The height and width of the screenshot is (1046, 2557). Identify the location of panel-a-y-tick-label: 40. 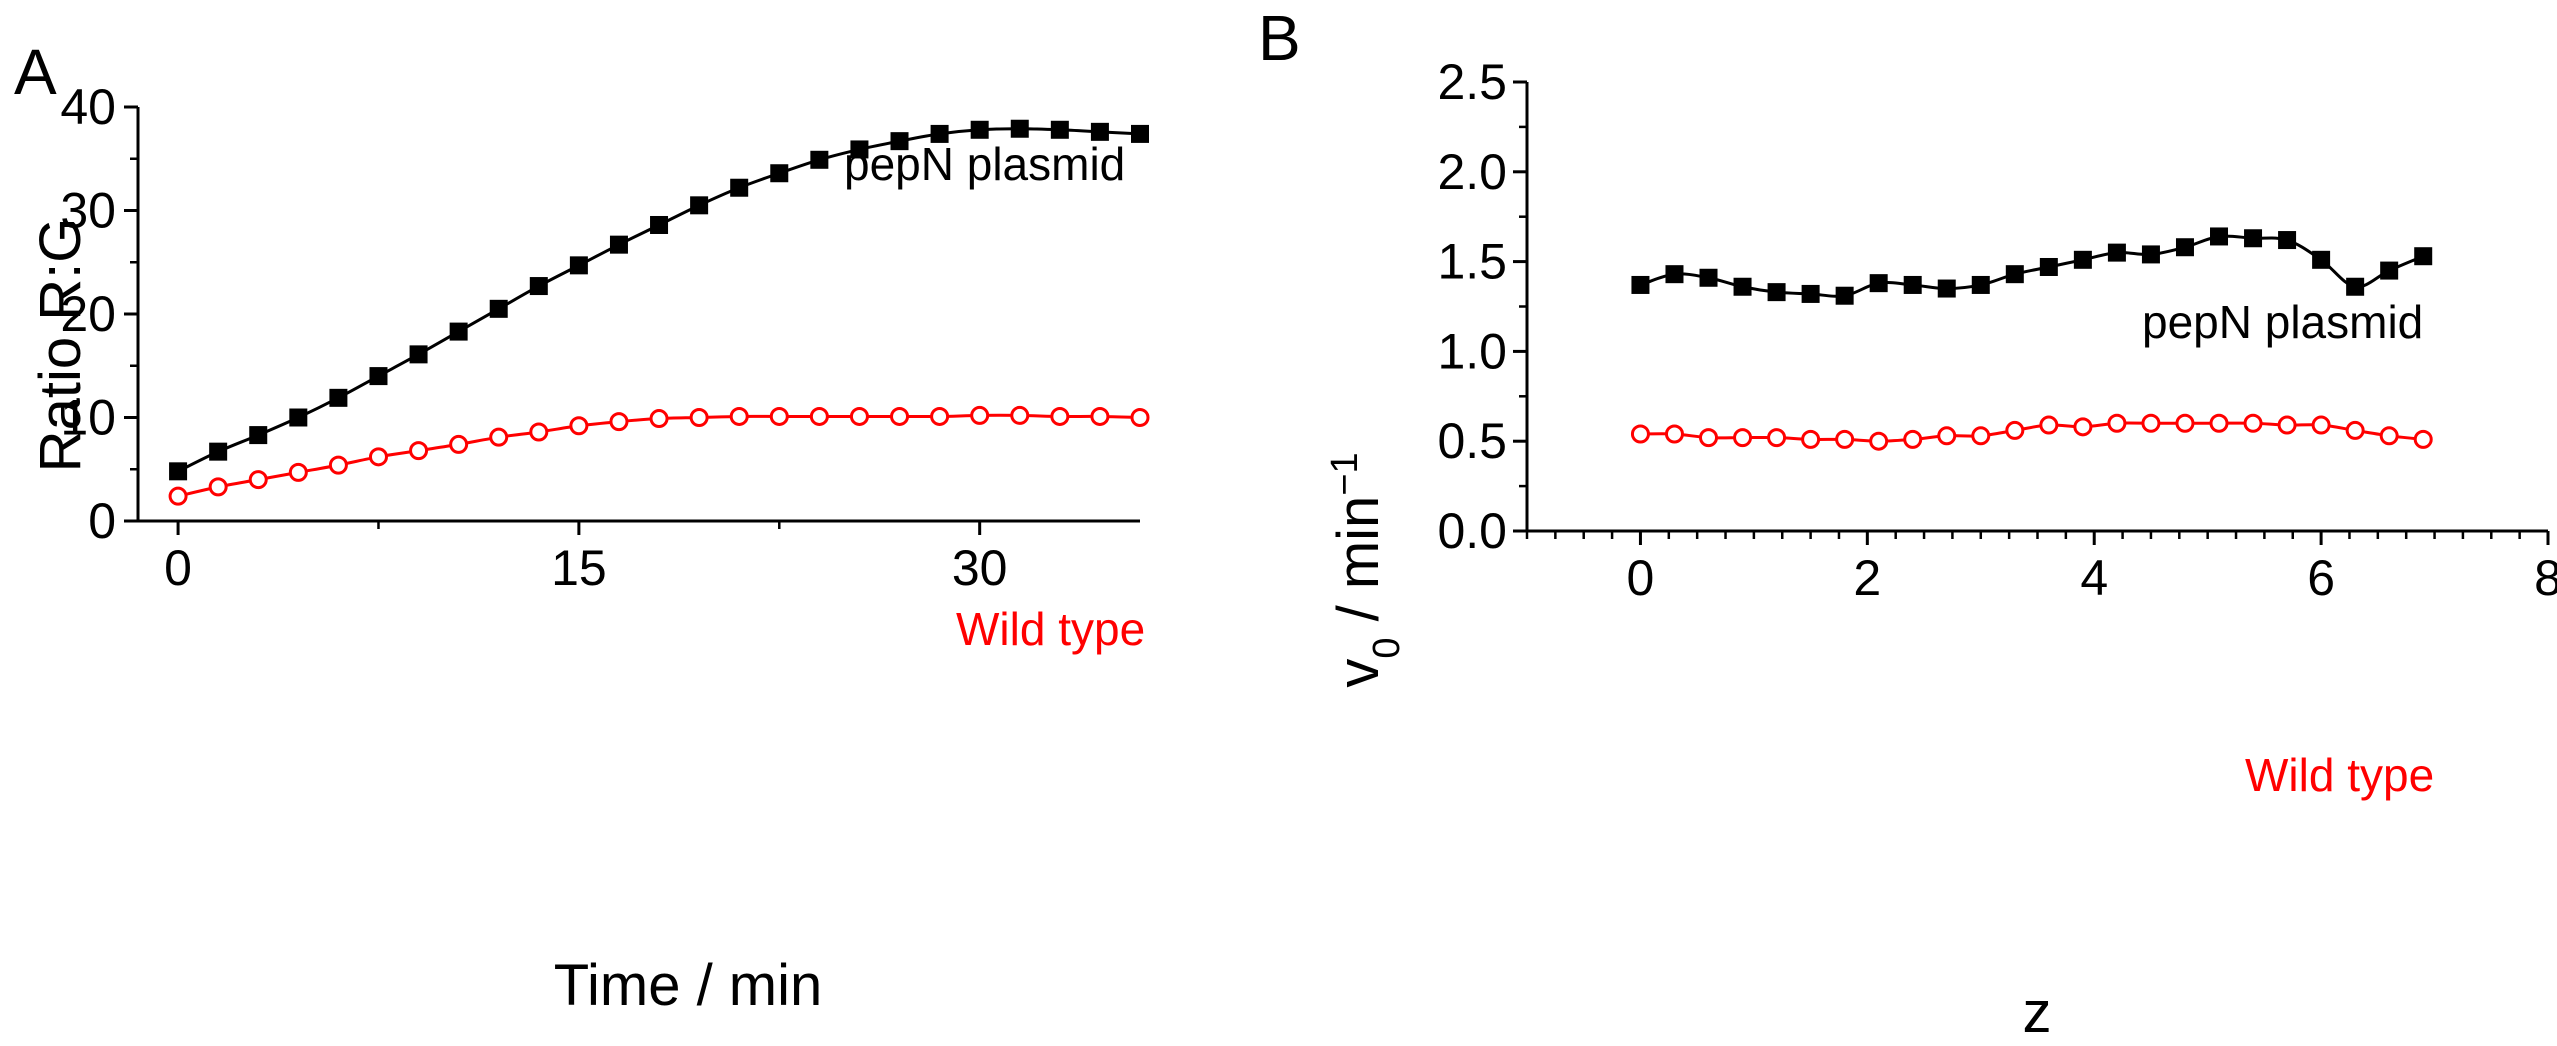
(88, 107).